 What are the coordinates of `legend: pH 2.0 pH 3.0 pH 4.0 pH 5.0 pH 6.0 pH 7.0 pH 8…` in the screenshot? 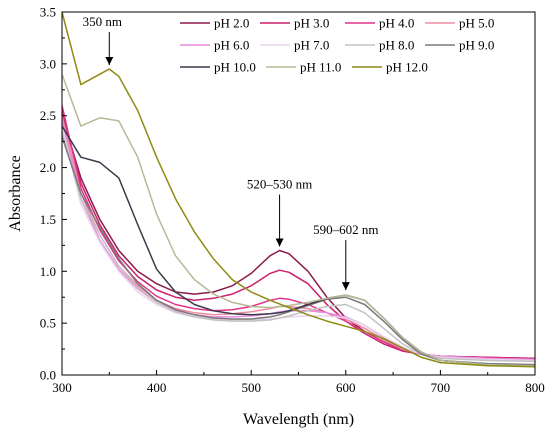 It's located at (337, 45).